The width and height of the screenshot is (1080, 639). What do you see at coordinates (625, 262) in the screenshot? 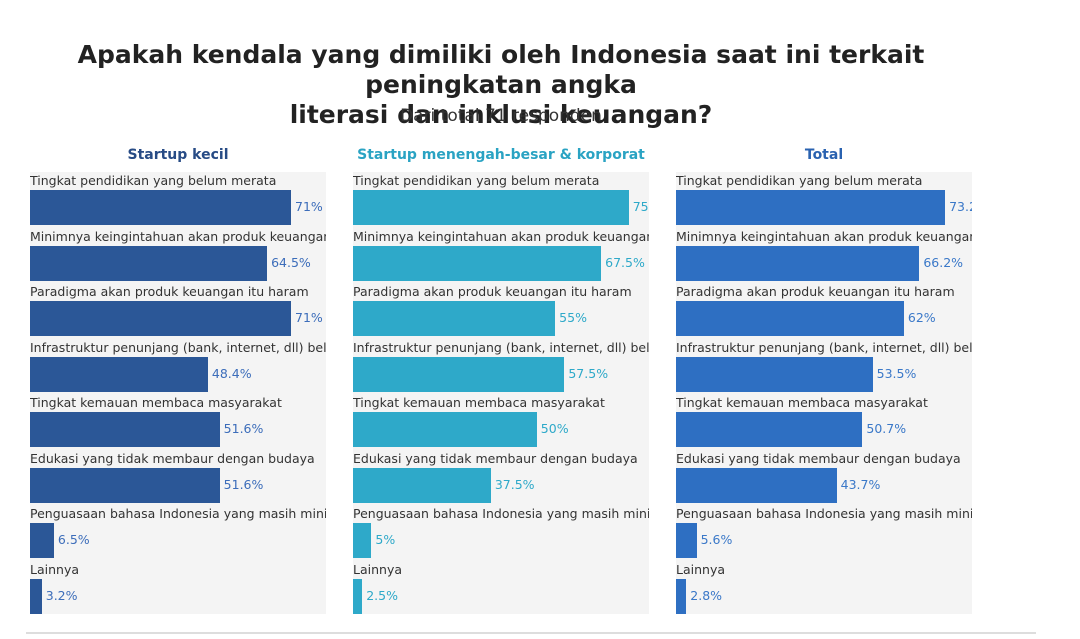
I see `value-label: 67.5%` at bounding box center [625, 262].